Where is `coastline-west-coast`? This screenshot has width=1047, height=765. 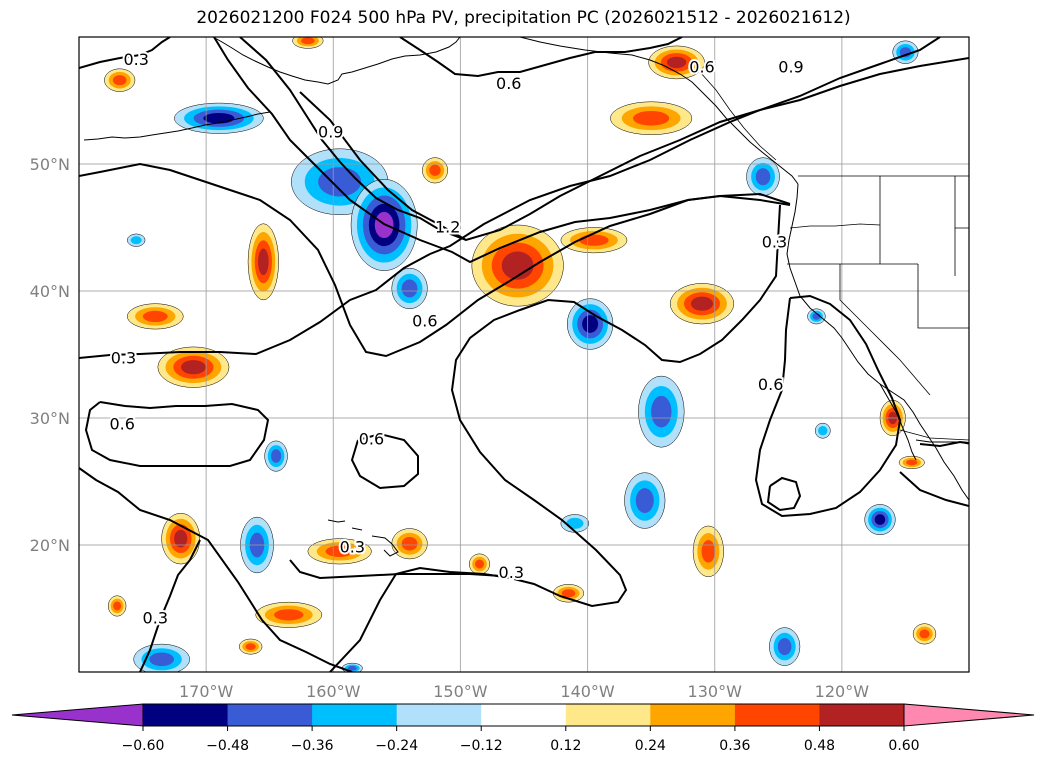
coastline-west-coast is located at coordinates (877, 342).